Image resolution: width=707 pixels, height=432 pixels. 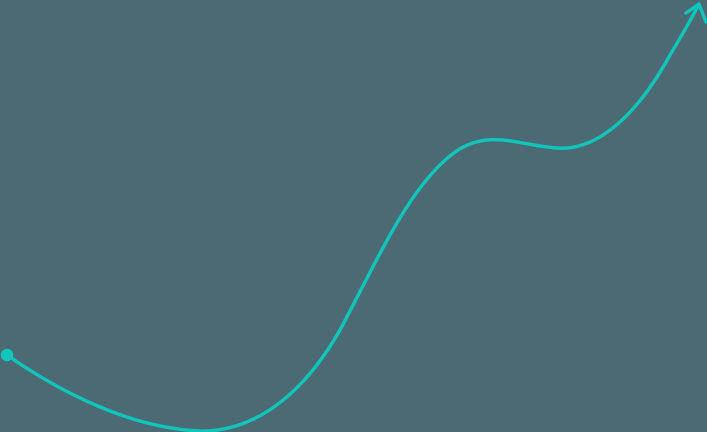 What do you see at coordinates (695, 13) in the screenshot?
I see `arrowhead-icon` at bounding box center [695, 13].